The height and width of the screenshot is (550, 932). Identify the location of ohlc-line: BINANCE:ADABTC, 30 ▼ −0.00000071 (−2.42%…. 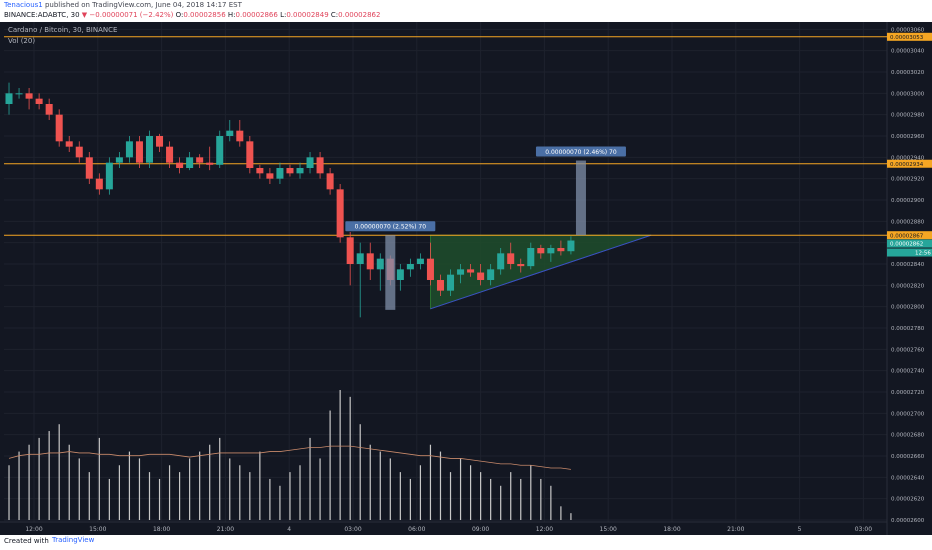
(192, 15).